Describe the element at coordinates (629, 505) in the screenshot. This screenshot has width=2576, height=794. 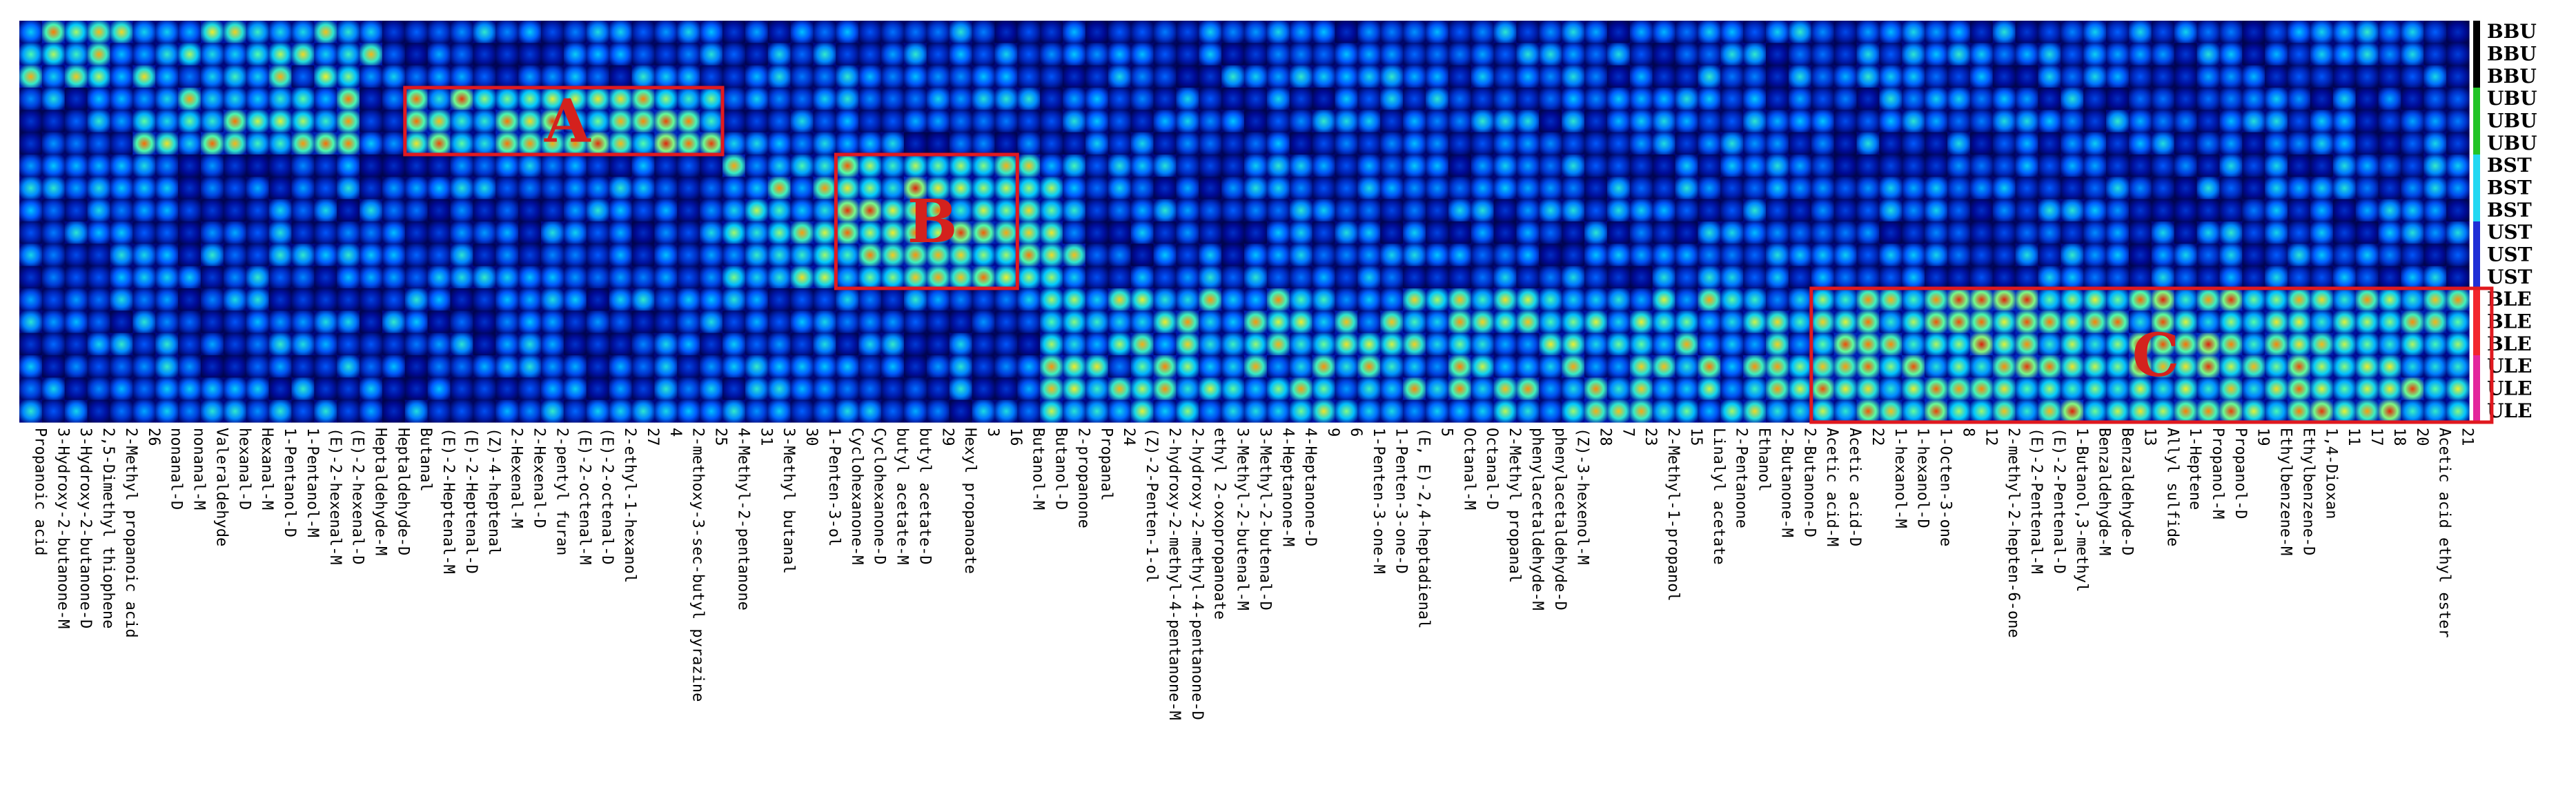
I see `column-label: 2-ethyl-1-hexanol` at that location.